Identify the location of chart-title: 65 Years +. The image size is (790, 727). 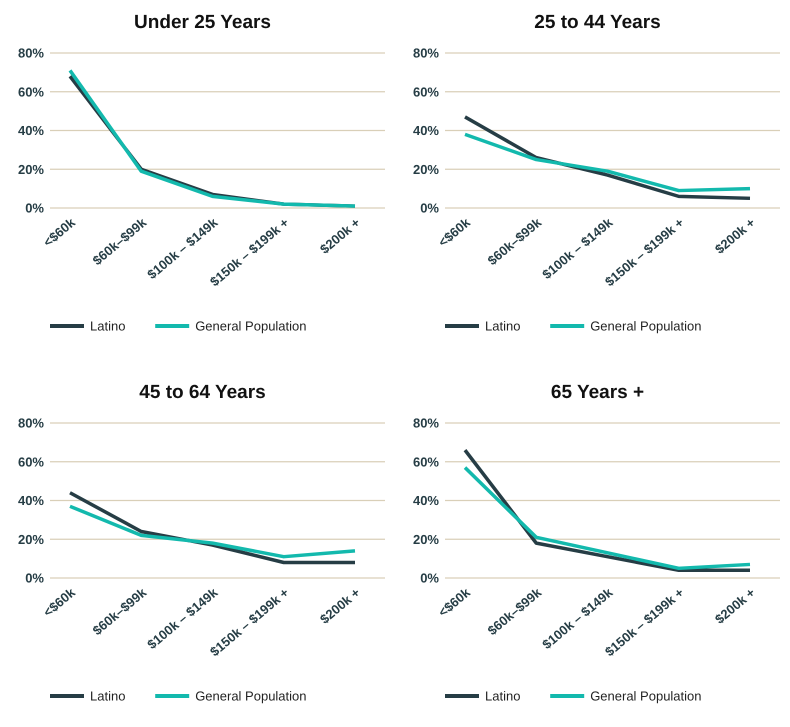
(597, 392).